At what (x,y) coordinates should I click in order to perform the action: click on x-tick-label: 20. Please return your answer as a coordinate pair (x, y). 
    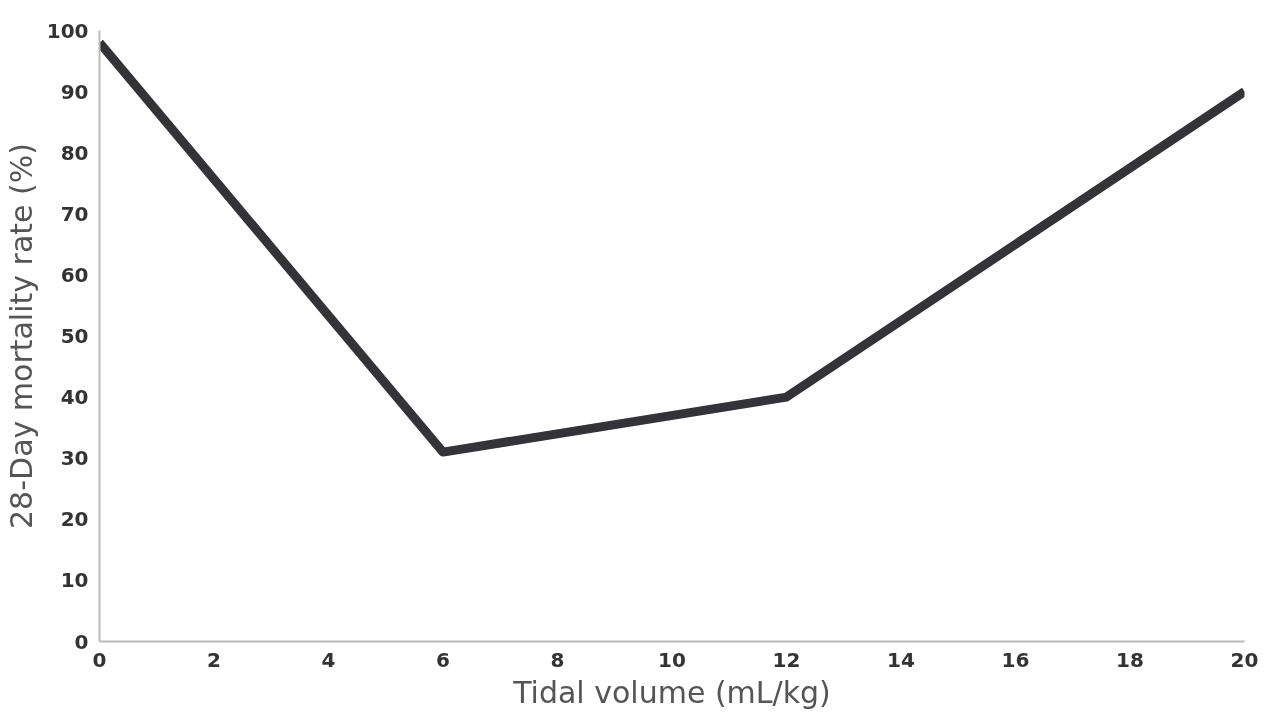
    Looking at the image, I should click on (1244, 659).